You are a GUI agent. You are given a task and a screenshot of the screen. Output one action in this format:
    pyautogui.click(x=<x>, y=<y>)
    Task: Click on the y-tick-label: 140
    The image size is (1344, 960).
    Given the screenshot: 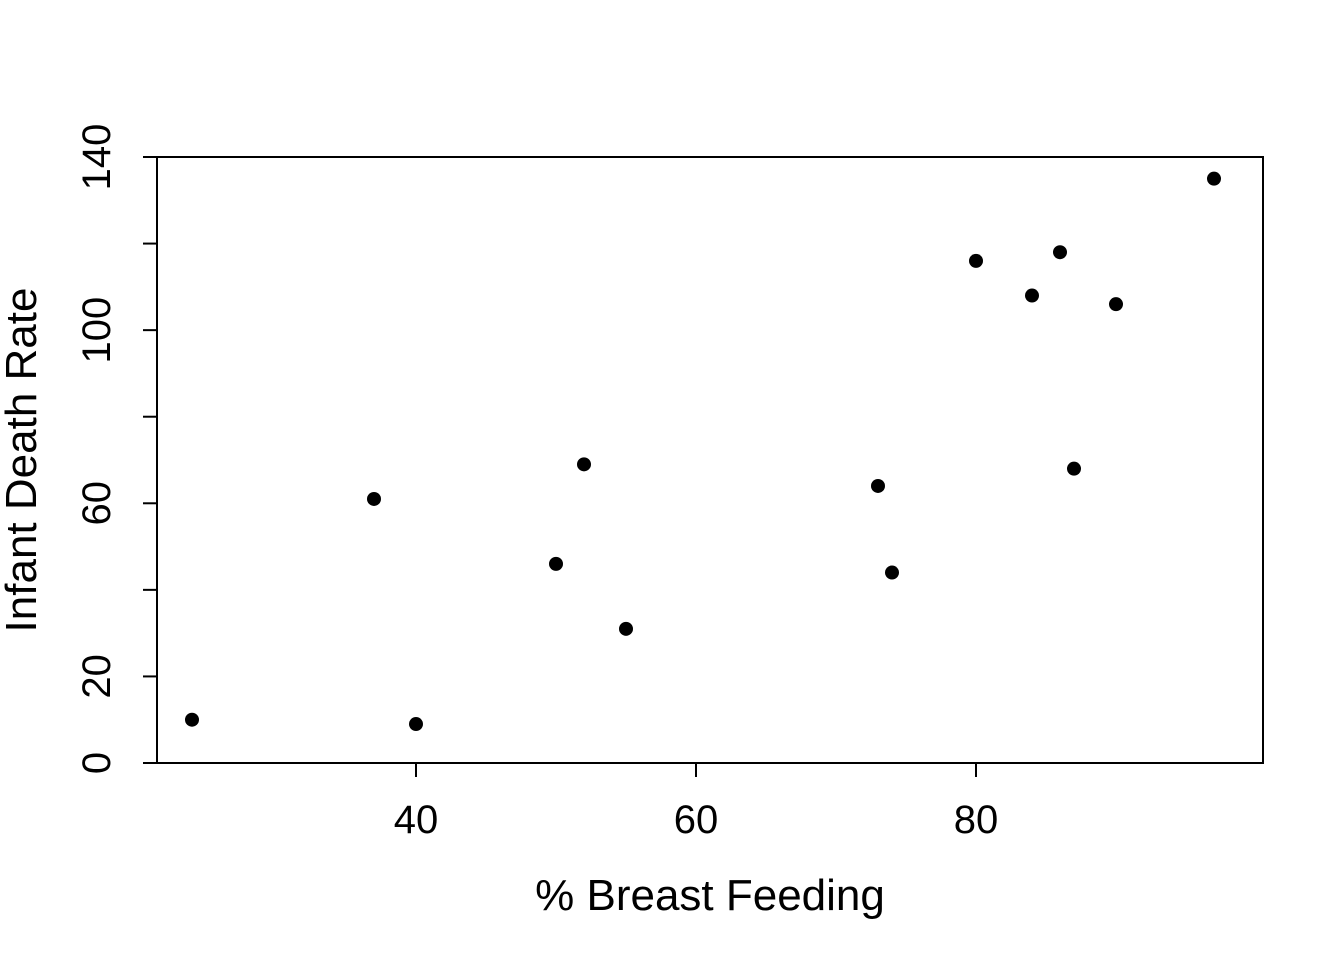 What is the action you would take?
    pyautogui.click(x=97, y=157)
    